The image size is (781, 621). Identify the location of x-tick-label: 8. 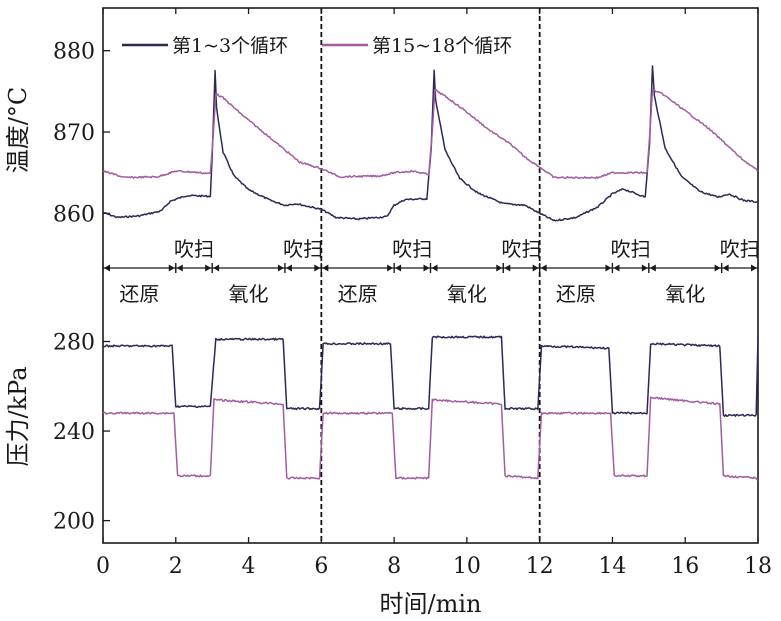
(394, 566).